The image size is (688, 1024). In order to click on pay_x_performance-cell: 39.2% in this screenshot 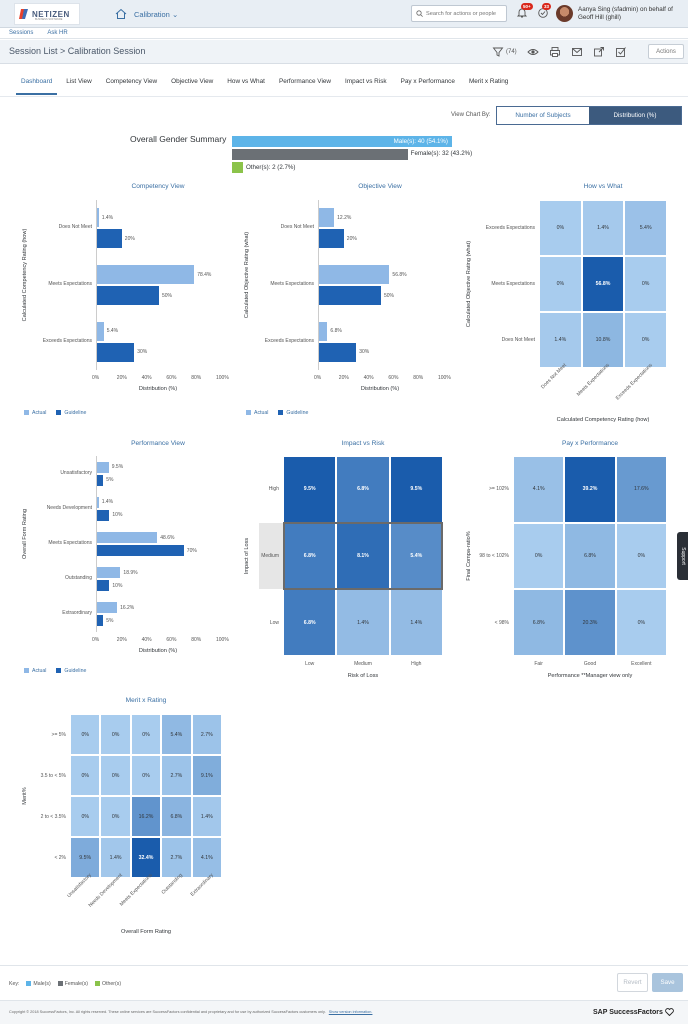, I will do `click(590, 489)`.